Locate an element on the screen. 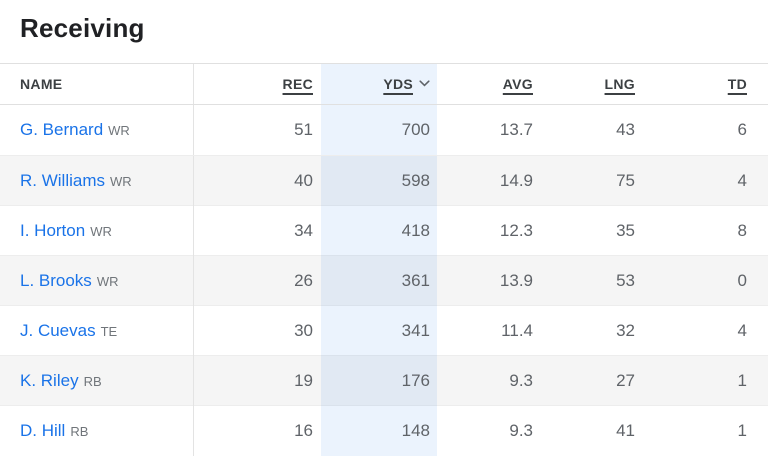  stat-lng: 32 is located at coordinates (625, 330).